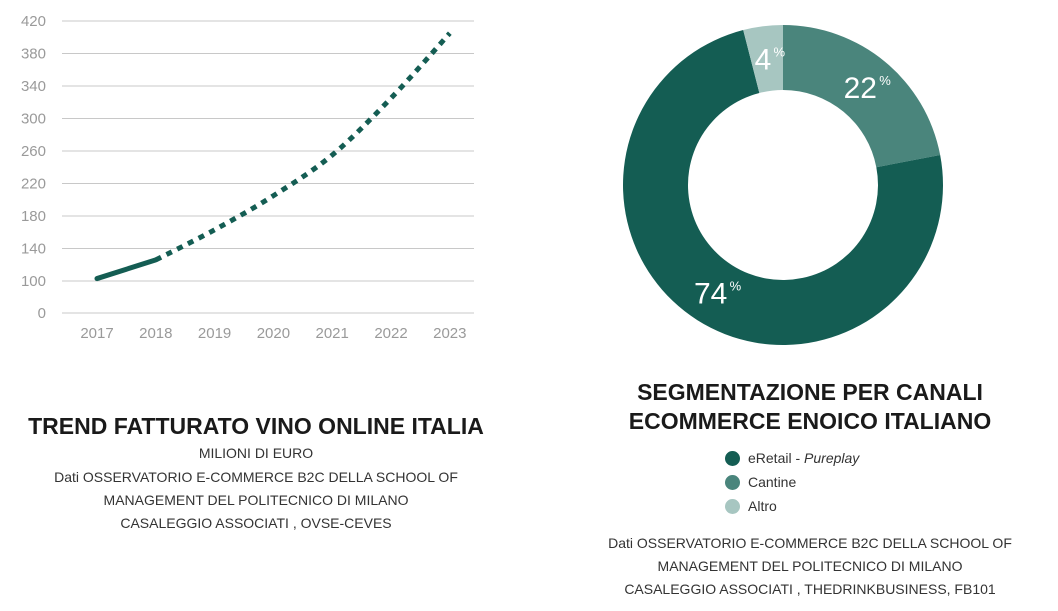 The image size is (1058, 611). Describe the element at coordinates (33, 249) in the screenshot. I see `y-tick-label: 140` at that location.